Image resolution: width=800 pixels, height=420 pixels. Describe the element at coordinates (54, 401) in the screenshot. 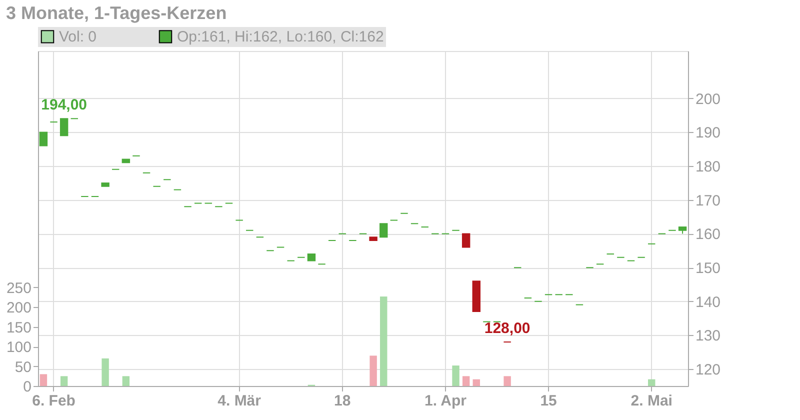

I see `x-tick-label: 6. Feb` at that location.